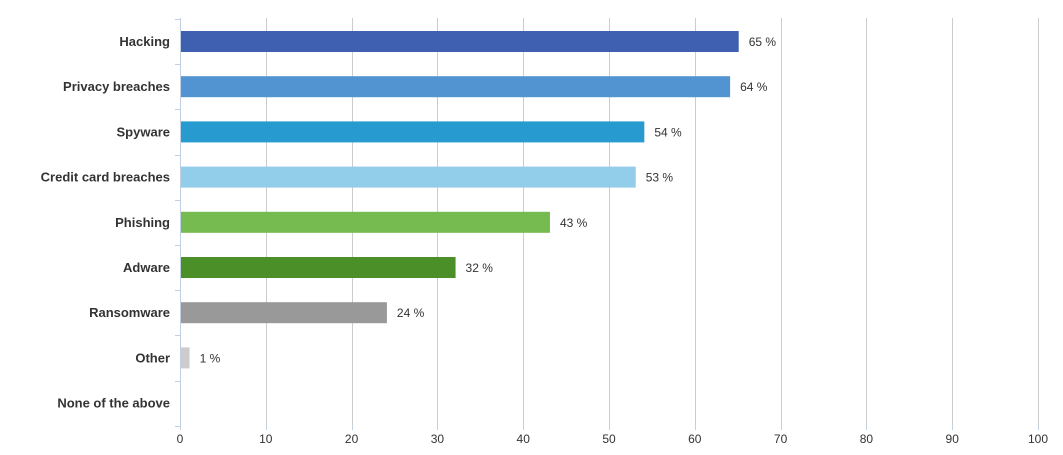 The height and width of the screenshot is (455, 1063). What do you see at coordinates (152, 357) in the screenshot?
I see `category-label: Other` at bounding box center [152, 357].